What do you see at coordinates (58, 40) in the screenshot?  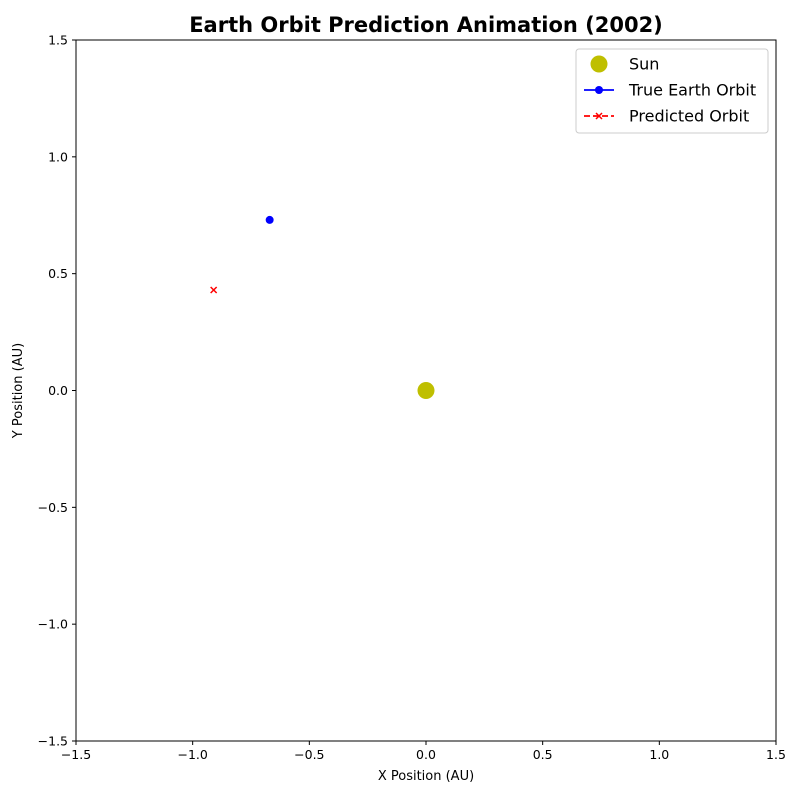 I see `y-tick-label: 1.5` at bounding box center [58, 40].